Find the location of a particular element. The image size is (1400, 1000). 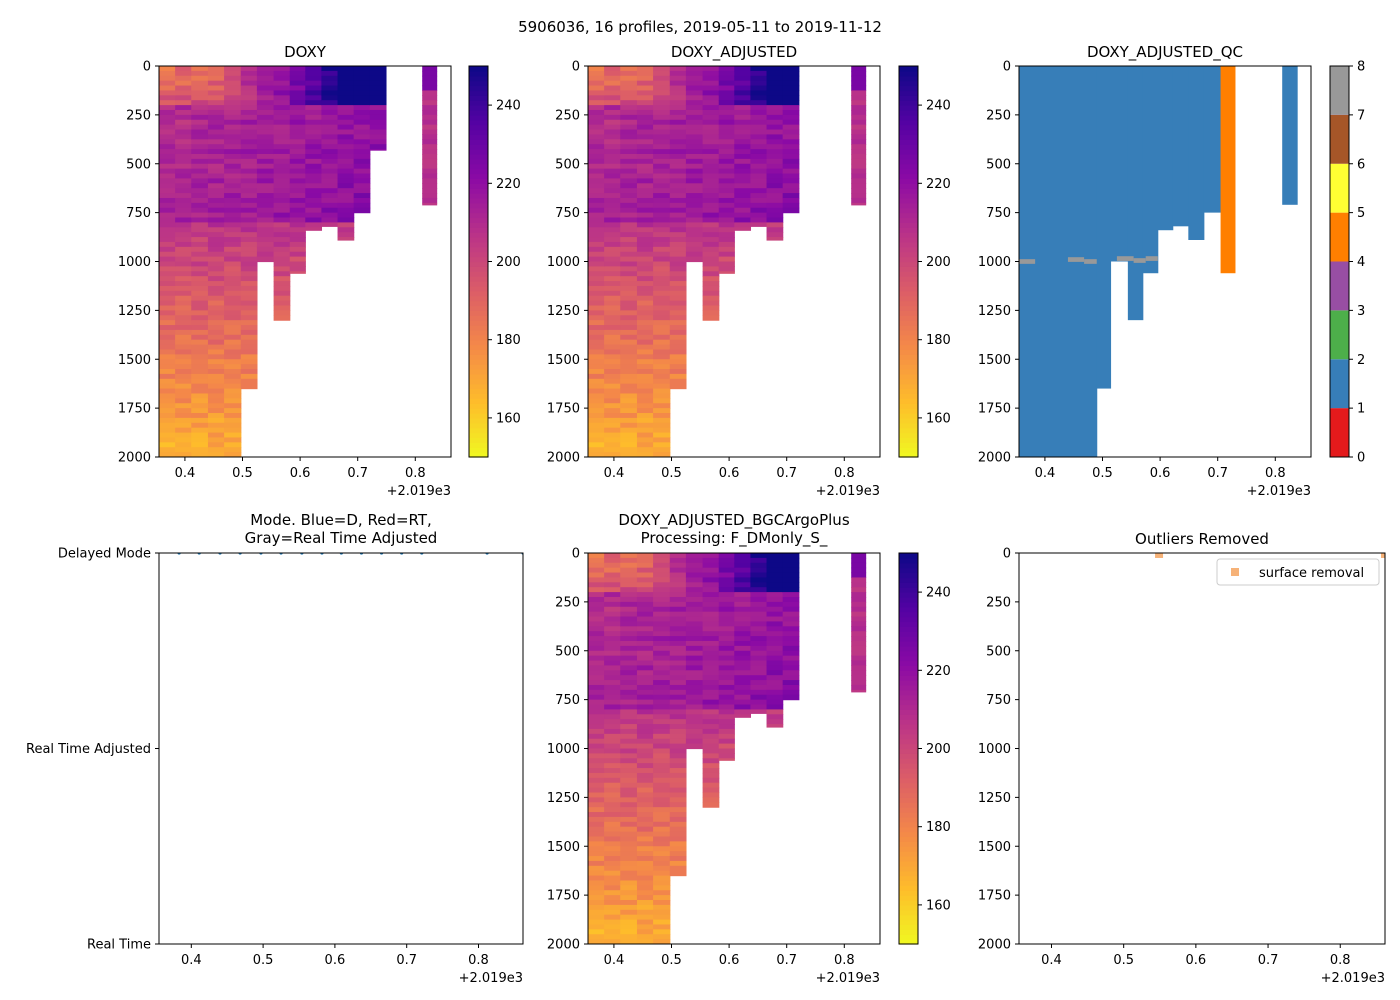

colorbar-tick-label: 7 is located at coordinates (1361, 115).